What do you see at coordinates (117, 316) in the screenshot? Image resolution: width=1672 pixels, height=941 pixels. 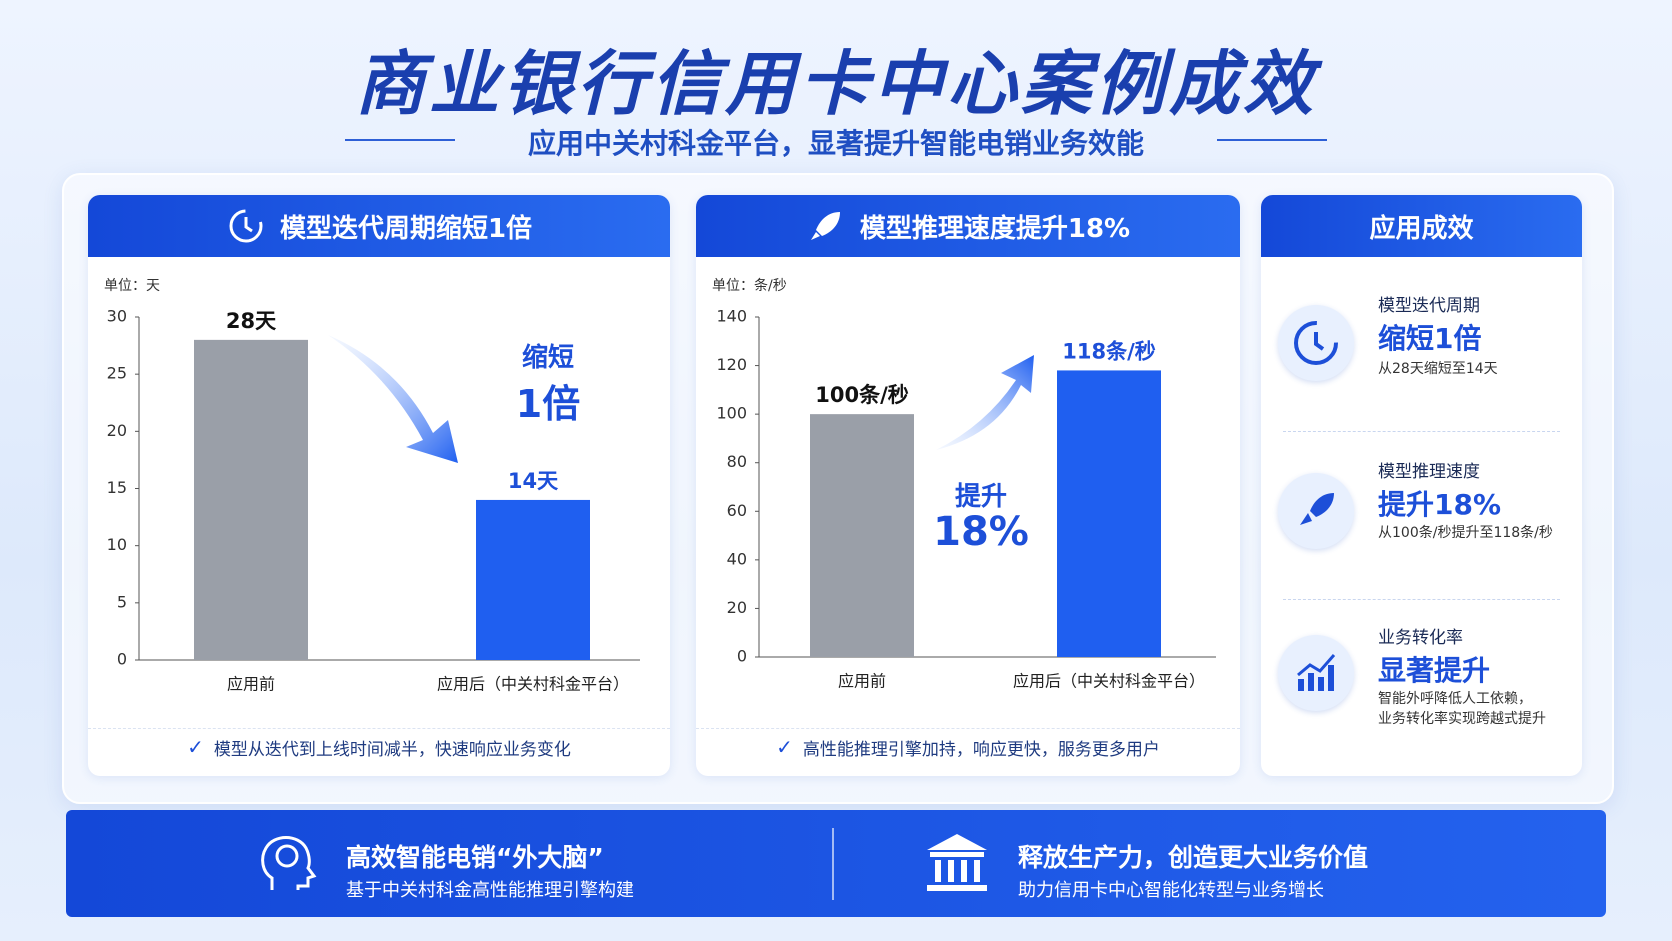 I see `y-tick-label: 30` at bounding box center [117, 316].